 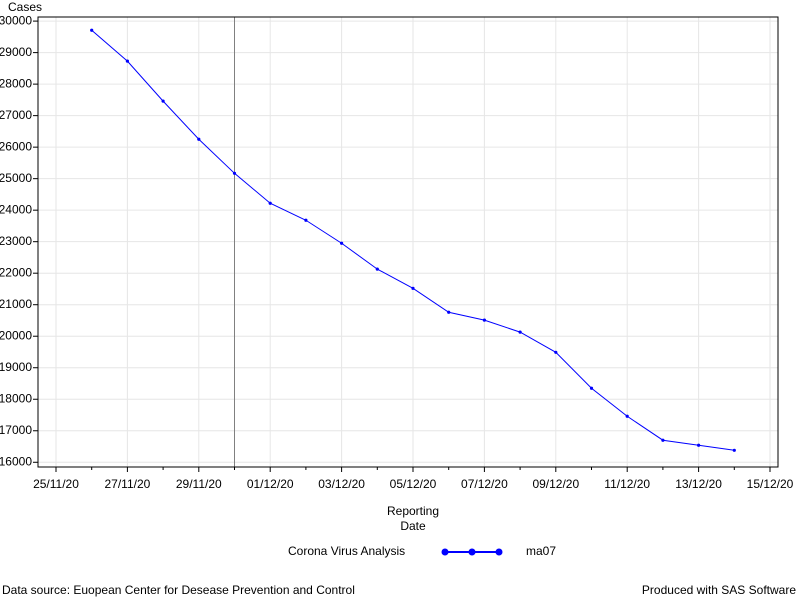 I want to click on x-tick-label: 29/11/20, so click(x=199, y=484).